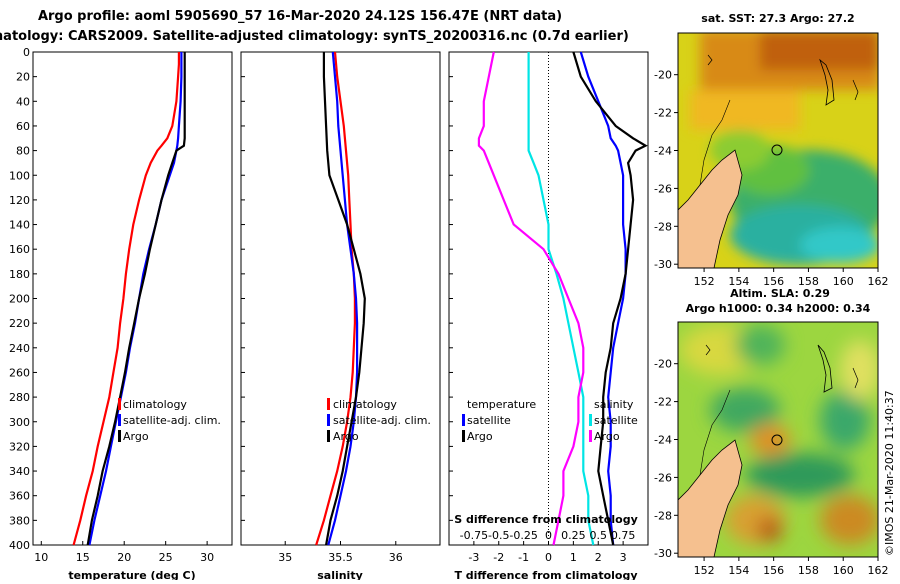  I want to click on x-tick-label: -3, so click(473, 557).